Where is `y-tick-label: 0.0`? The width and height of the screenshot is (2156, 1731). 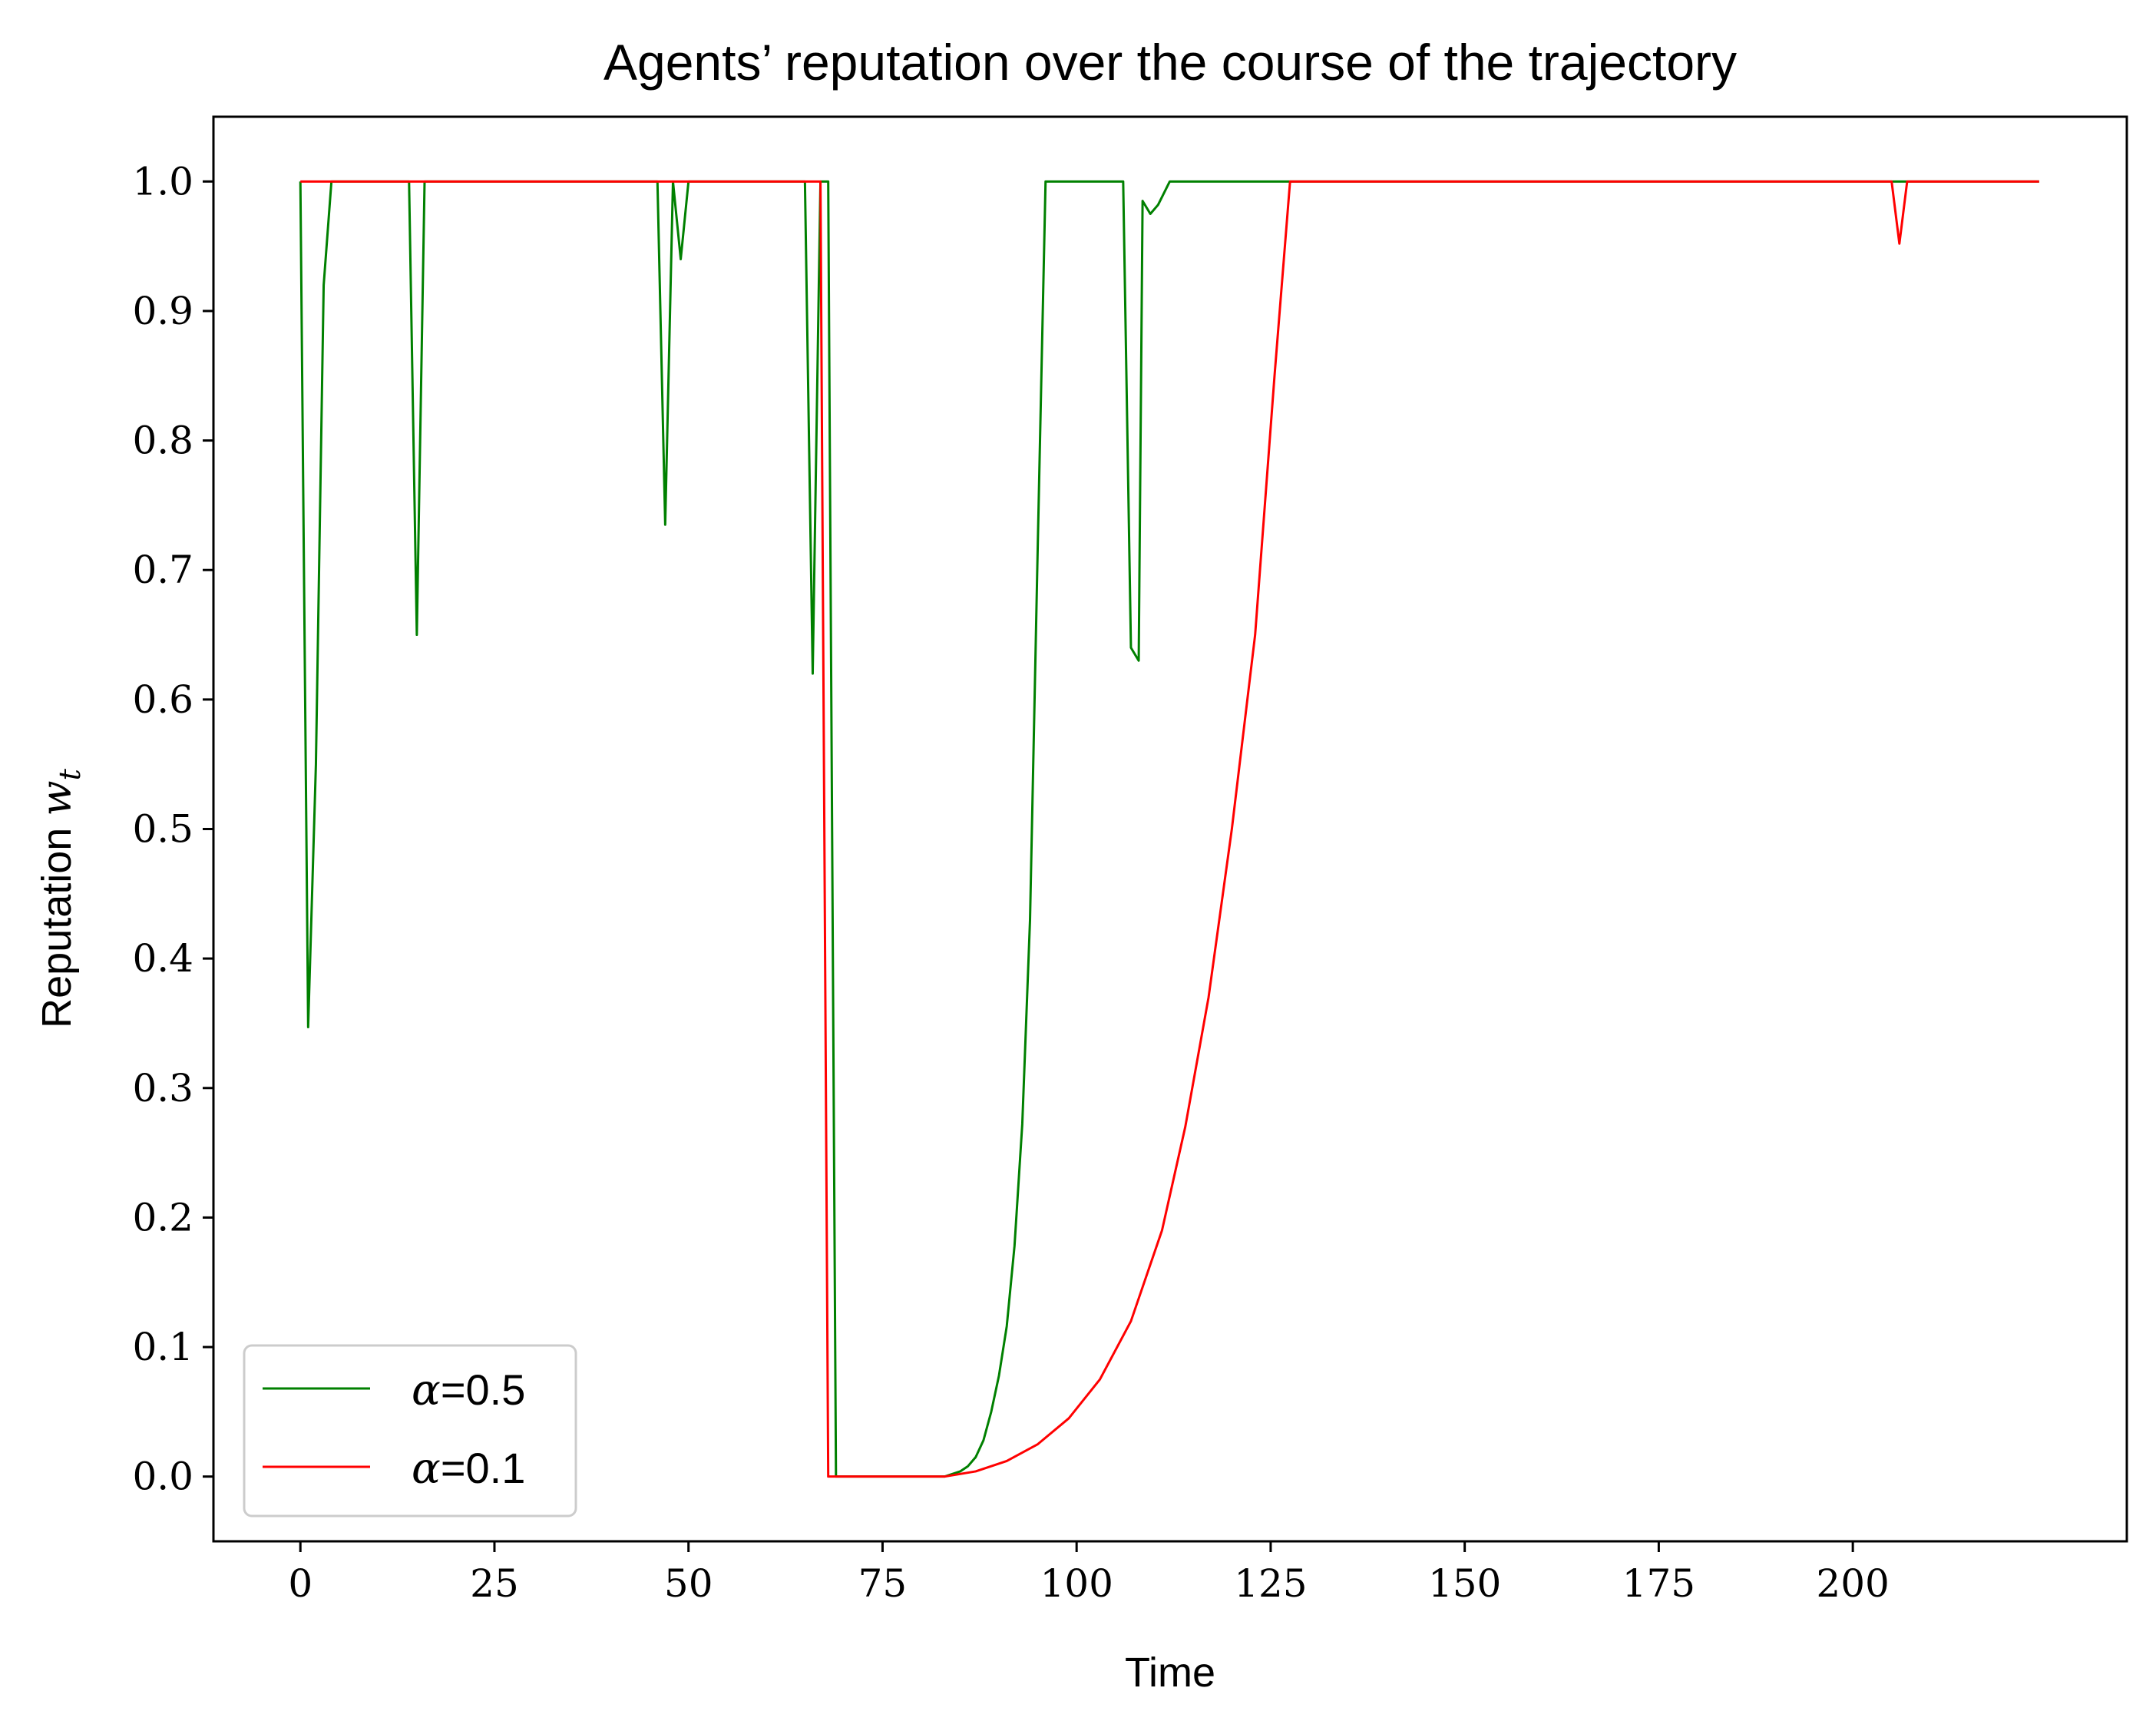
y-tick-label: 0.0 is located at coordinates (163, 1477).